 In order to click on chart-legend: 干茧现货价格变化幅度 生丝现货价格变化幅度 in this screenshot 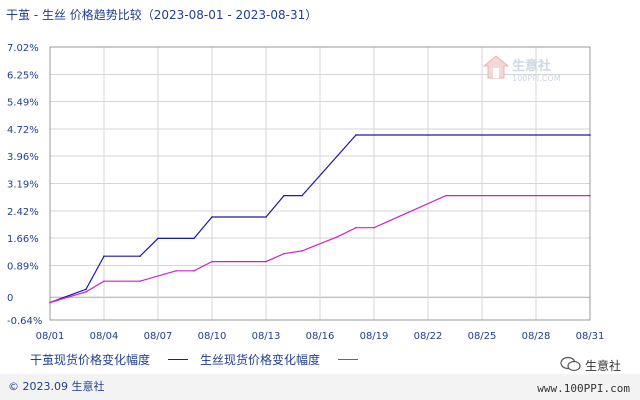, I will do `click(320, 360)`.